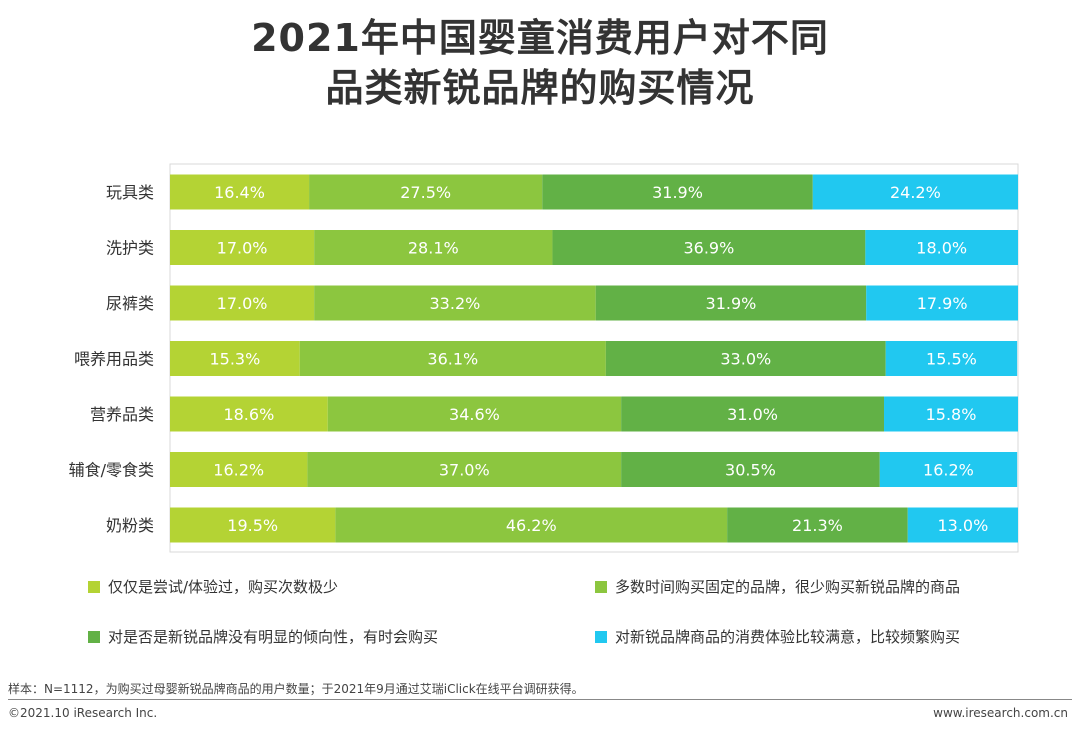  Describe the element at coordinates (1000, 713) in the screenshot. I see `website-link: www.iresearch.com.cn` at that location.